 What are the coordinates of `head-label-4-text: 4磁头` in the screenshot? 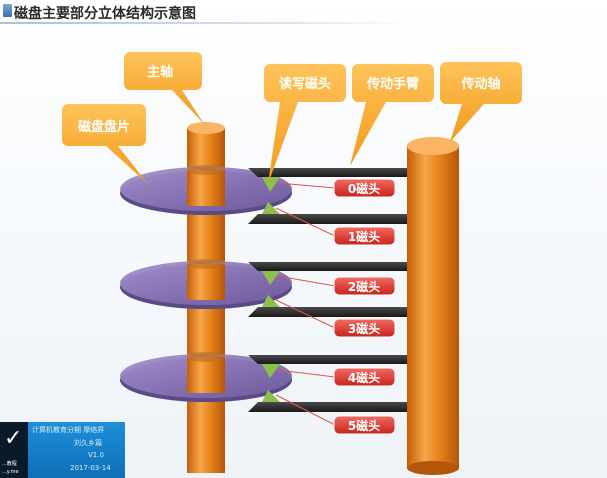 It's located at (364, 377).